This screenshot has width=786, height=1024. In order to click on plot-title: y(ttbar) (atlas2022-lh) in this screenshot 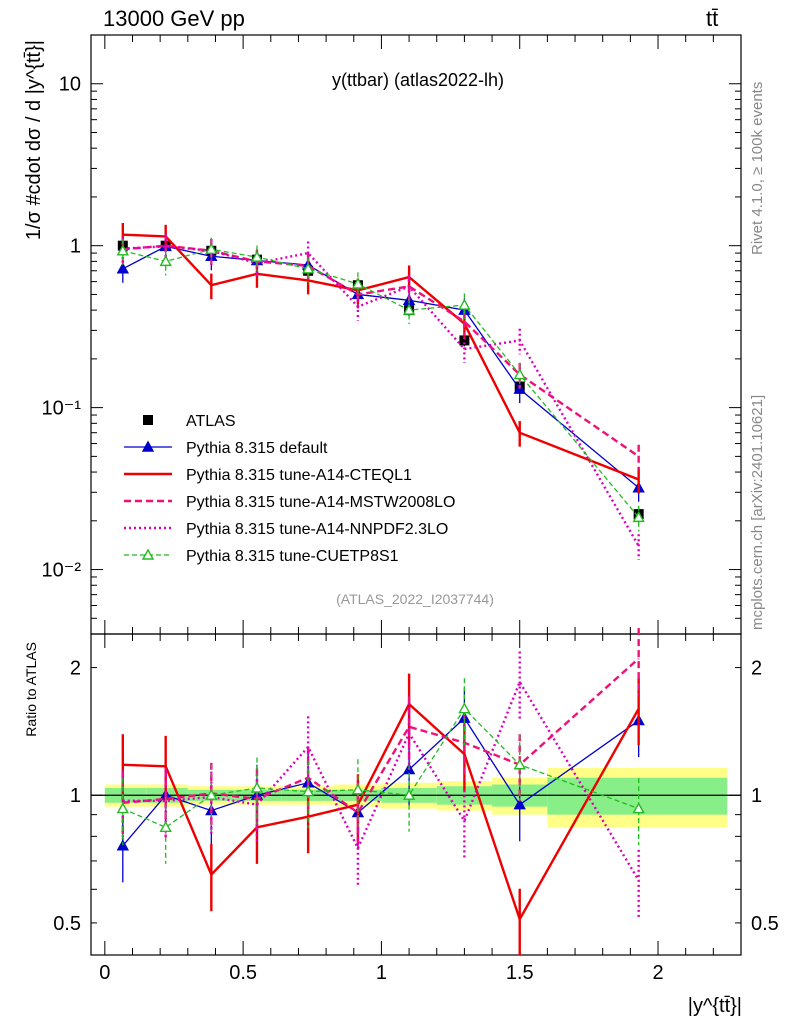, I will do `click(418, 80)`.